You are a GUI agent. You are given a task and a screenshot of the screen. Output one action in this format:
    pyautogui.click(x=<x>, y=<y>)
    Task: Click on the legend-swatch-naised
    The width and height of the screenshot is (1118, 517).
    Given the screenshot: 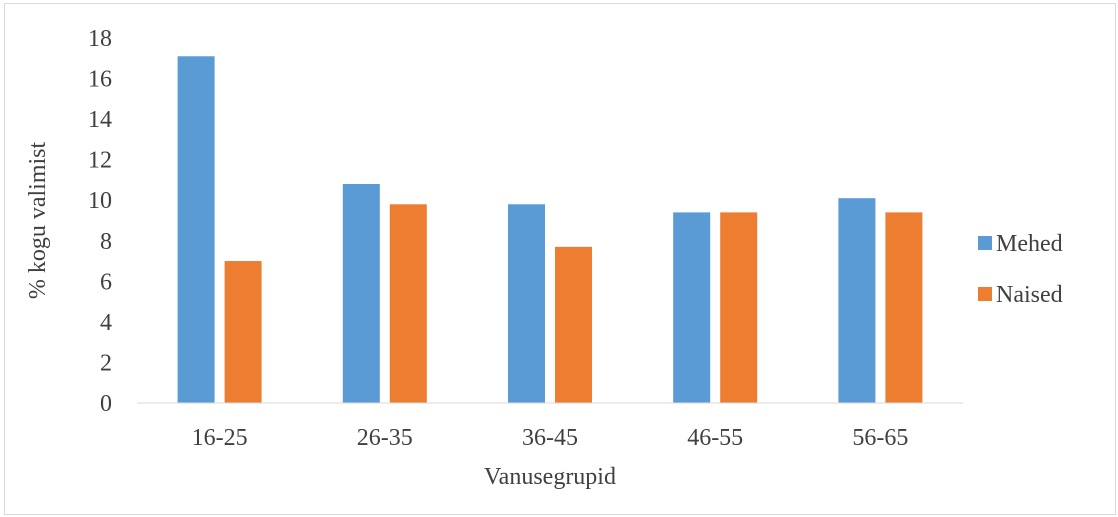 What is the action you would take?
    pyautogui.click(x=985, y=294)
    